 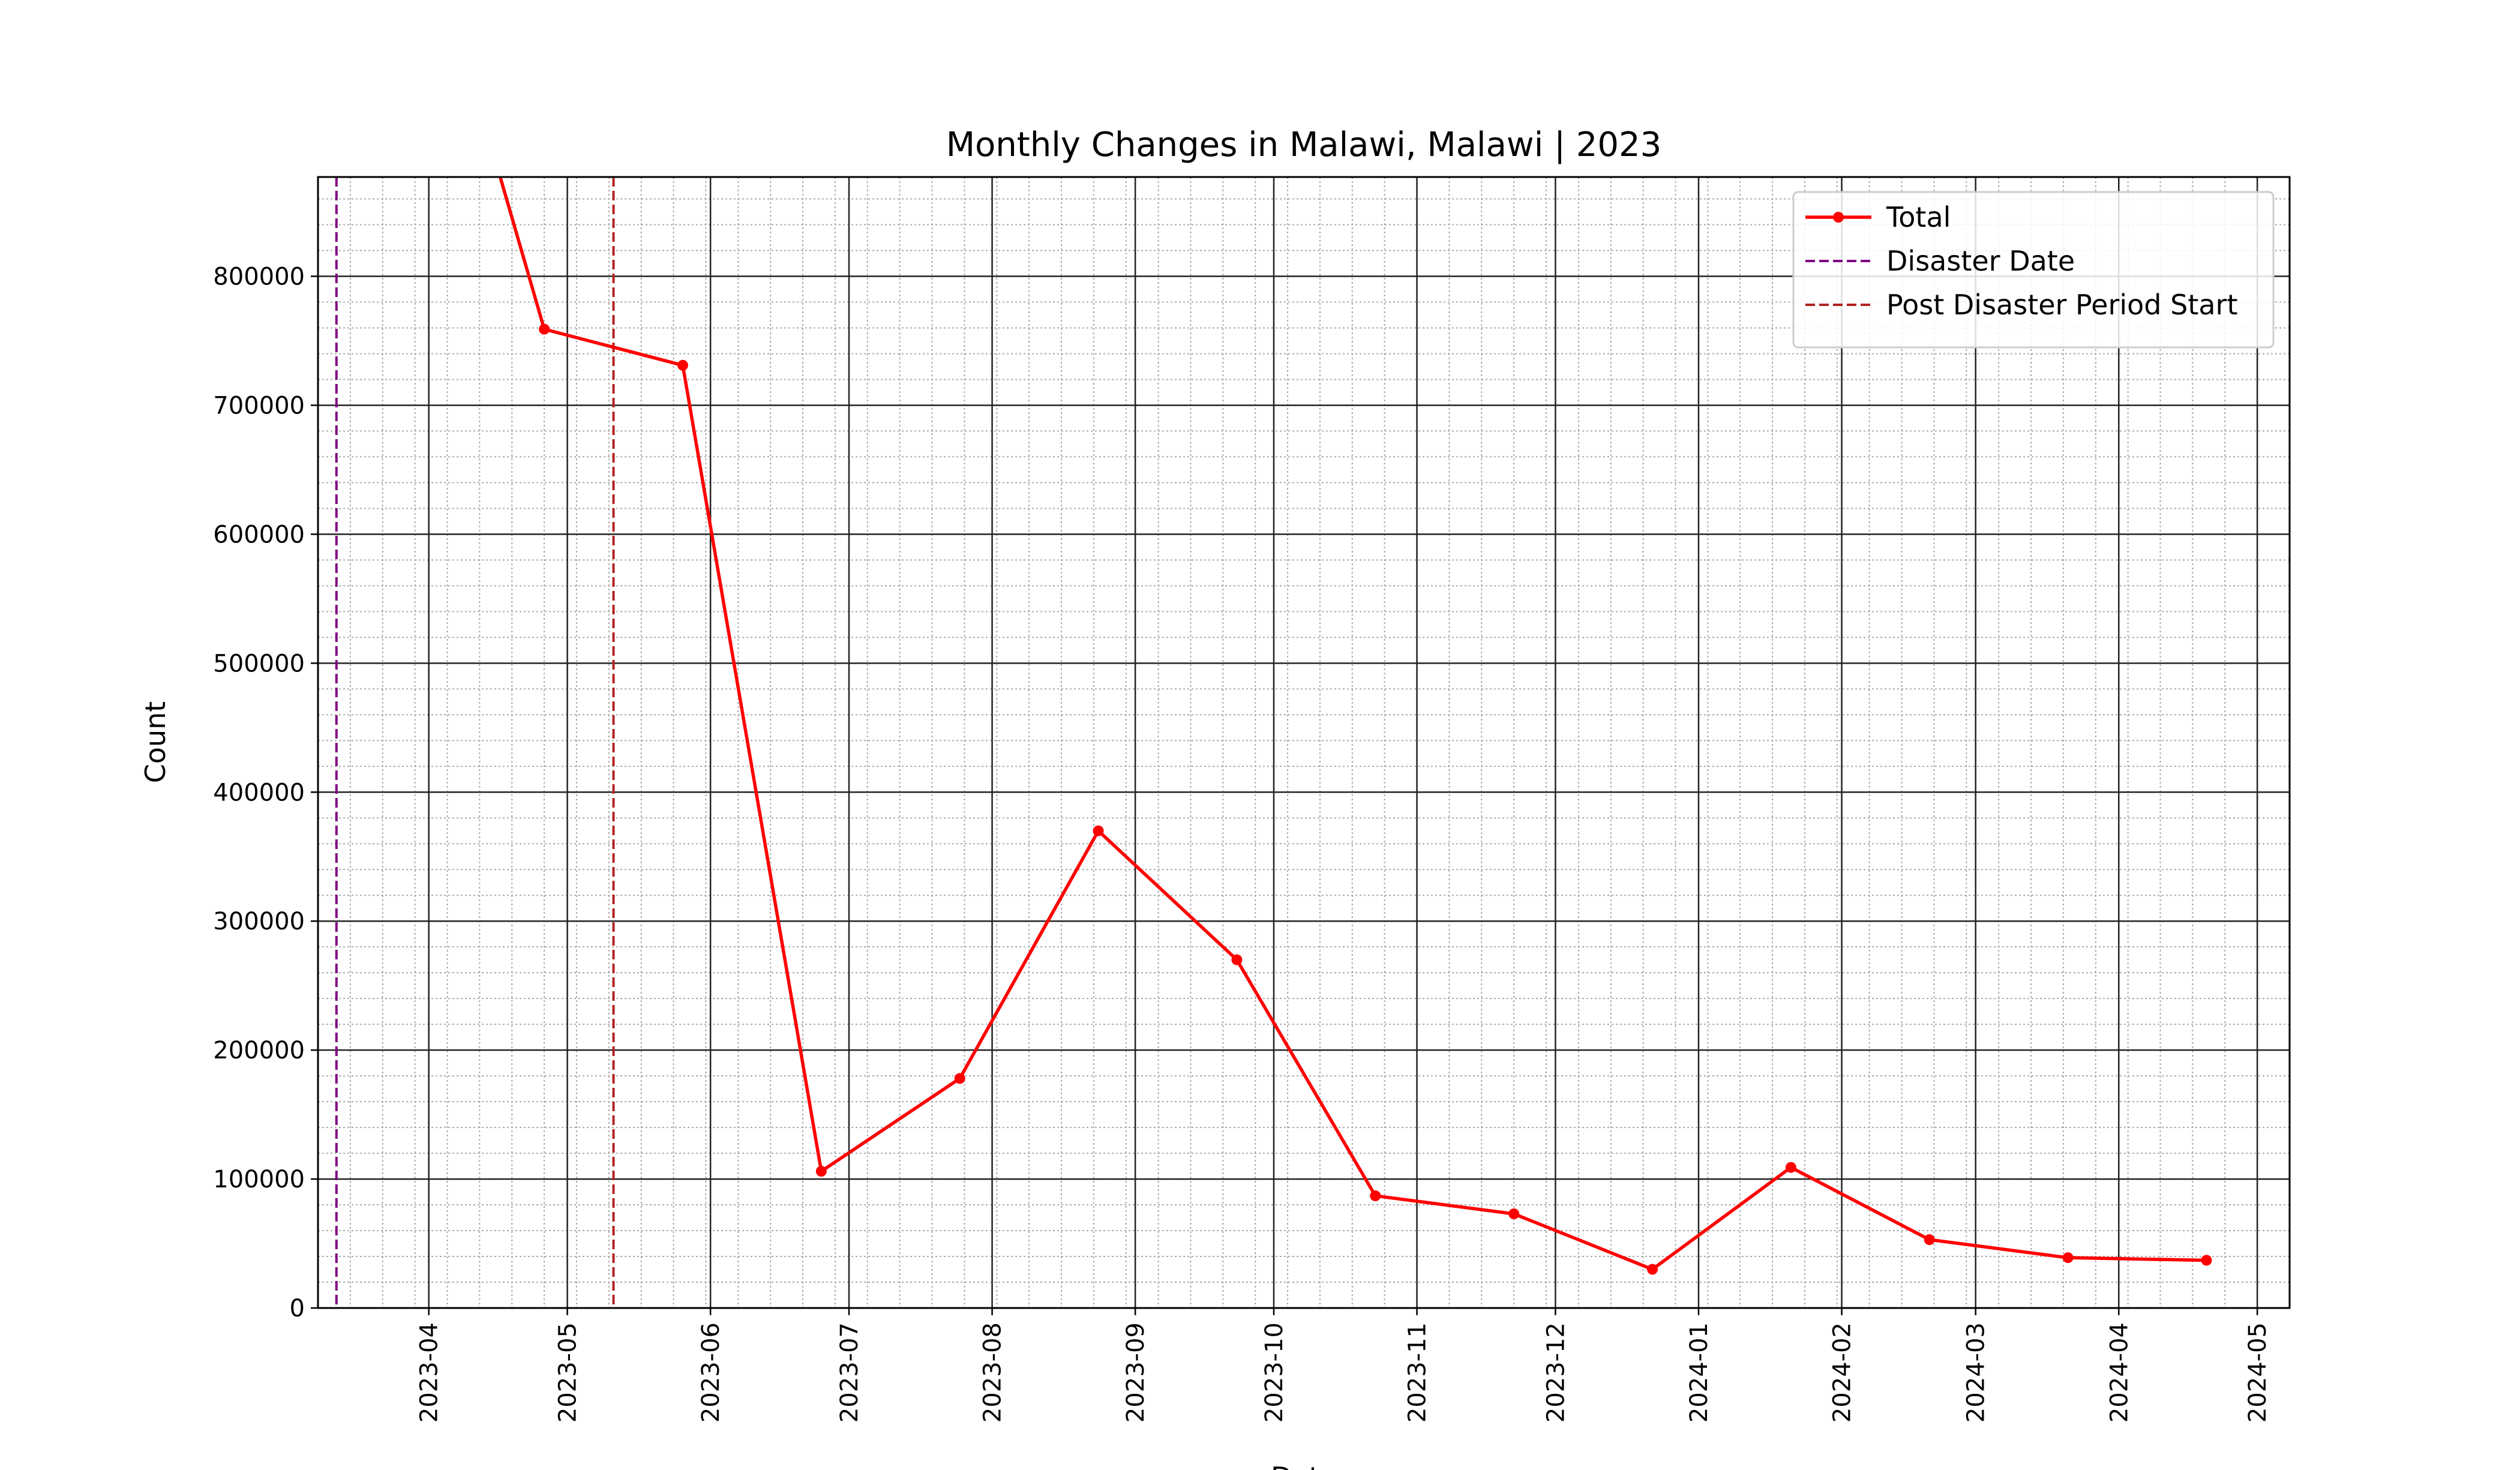 I want to click on legend-label: Total, so click(x=1918, y=217).